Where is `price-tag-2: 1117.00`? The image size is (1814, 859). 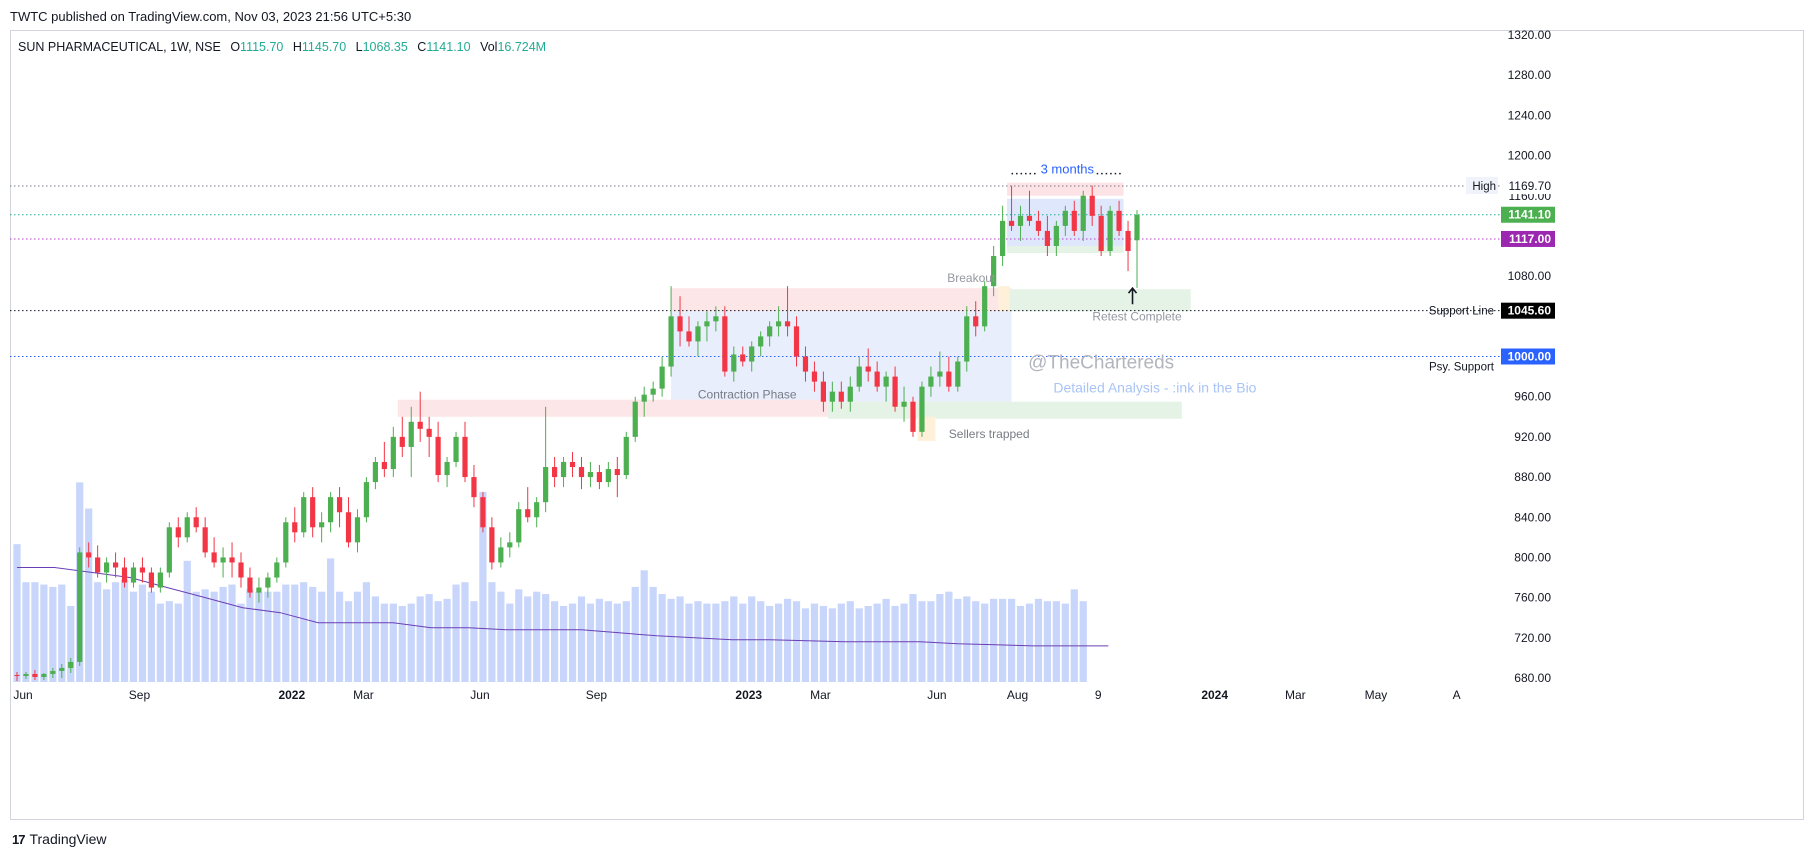 price-tag-2: 1117.00 is located at coordinates (1530, 239).